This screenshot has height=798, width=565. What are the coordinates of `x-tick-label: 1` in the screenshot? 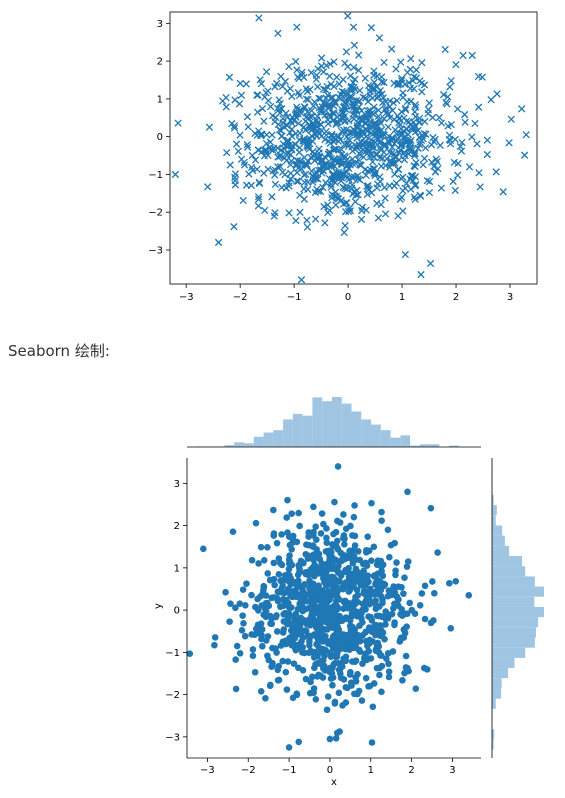 It's located at (402, 296).